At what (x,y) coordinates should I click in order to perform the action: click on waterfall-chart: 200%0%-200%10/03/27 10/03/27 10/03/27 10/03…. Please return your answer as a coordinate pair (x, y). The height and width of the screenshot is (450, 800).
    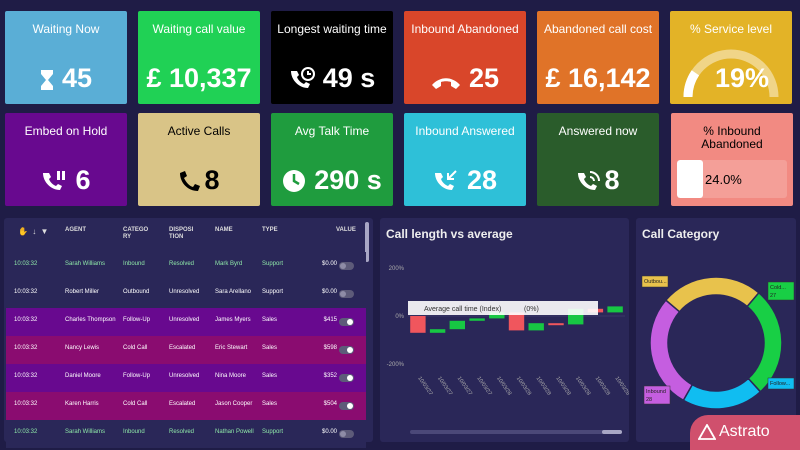
    Looking at the image, I should click on (508, 331).